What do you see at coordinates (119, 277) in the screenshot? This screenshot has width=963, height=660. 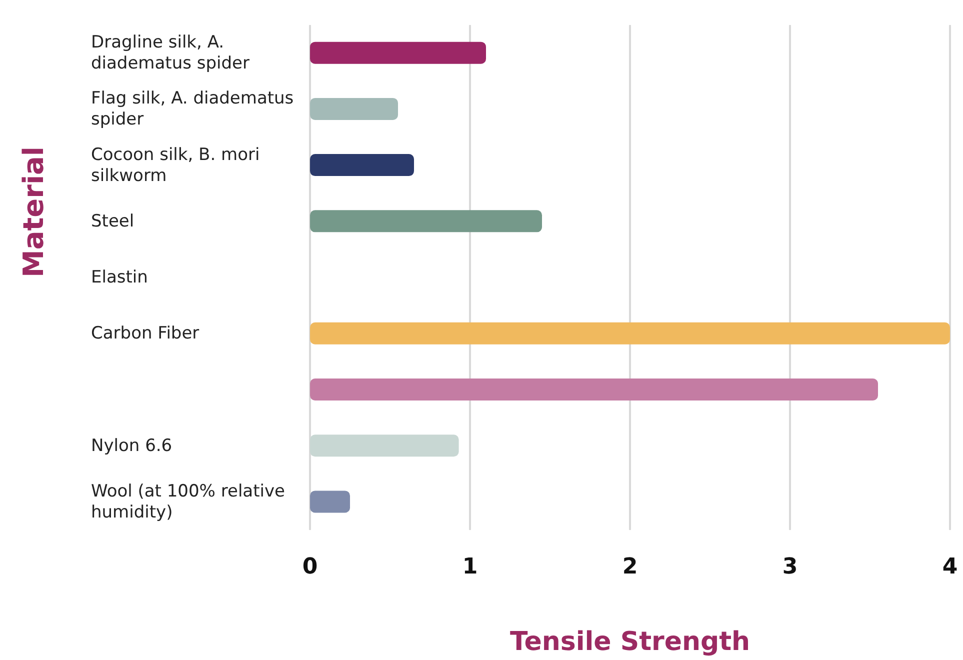 I see `y-tick-label: Elastin` at bounding box center [119, 277].